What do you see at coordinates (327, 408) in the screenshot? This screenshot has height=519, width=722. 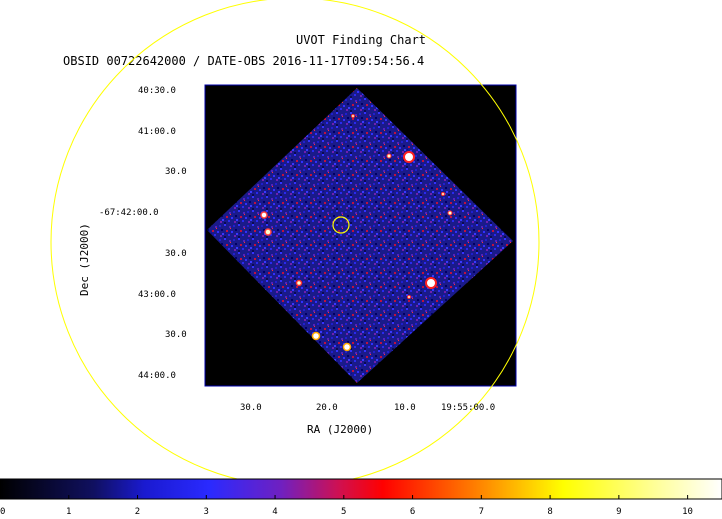 I see `ra-tick-label: 20.0` at bounding box center [327, 408].